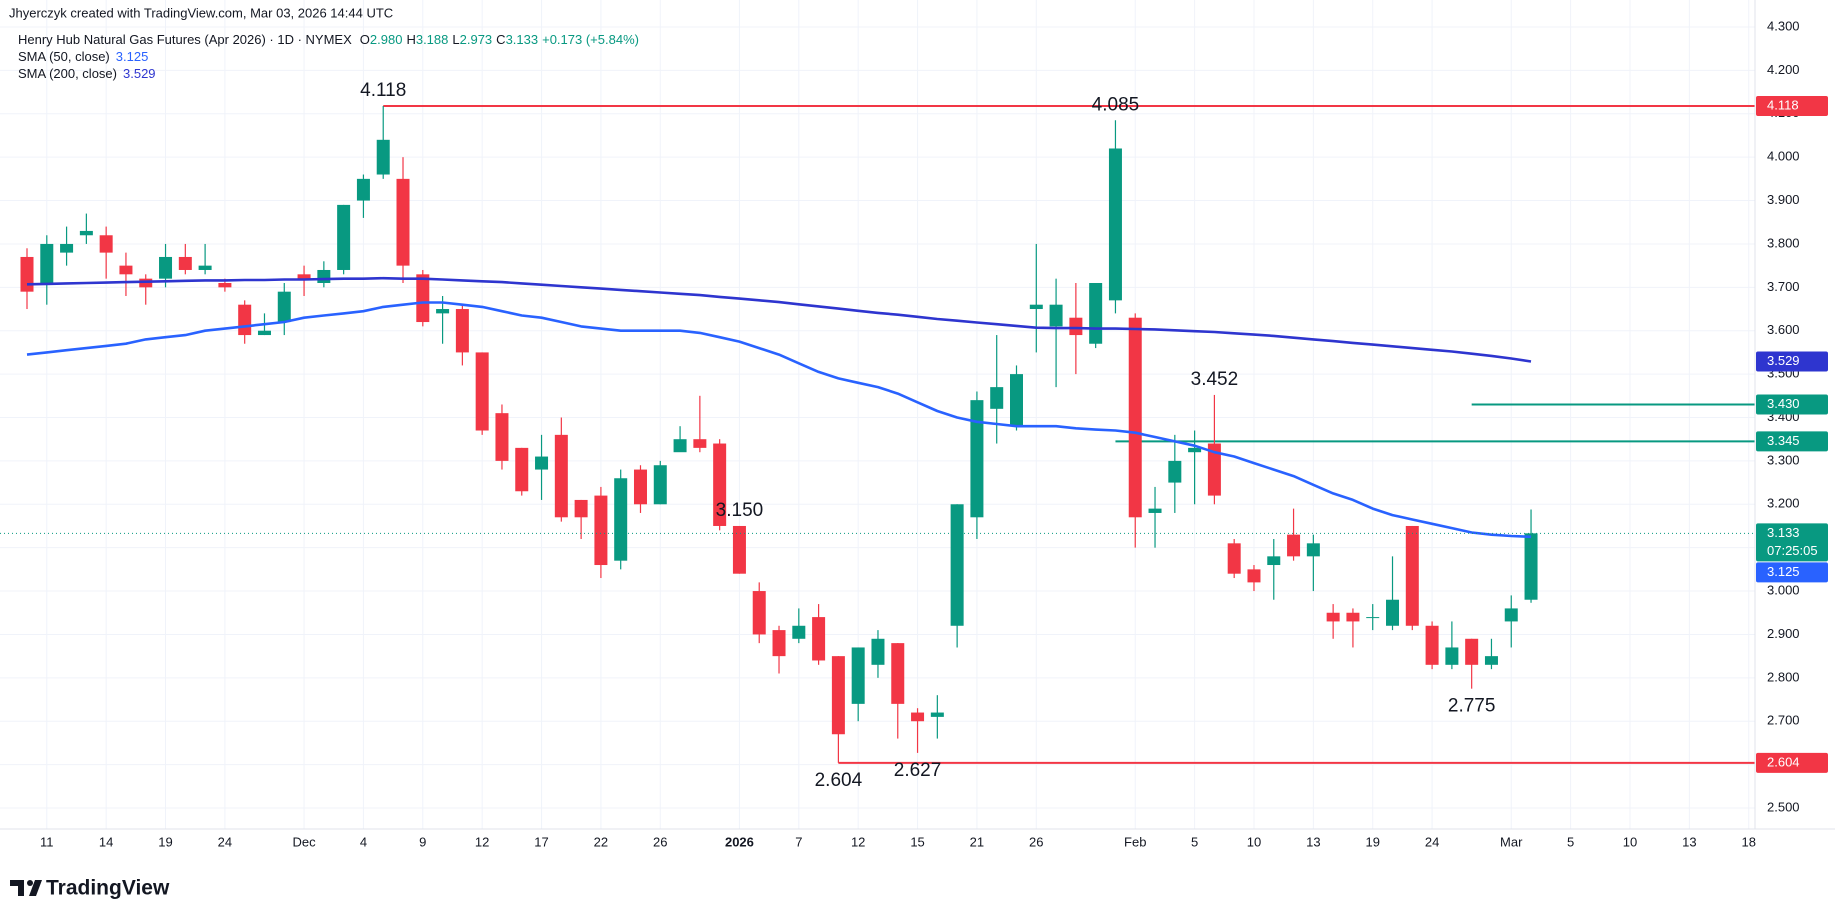 The width and height of the screenshot is (1835, 917). What do you see at coordinates (1783, 459) in the screenshot?
I see `y-tick-label: 3.300` at bounding box center [1783, 459].